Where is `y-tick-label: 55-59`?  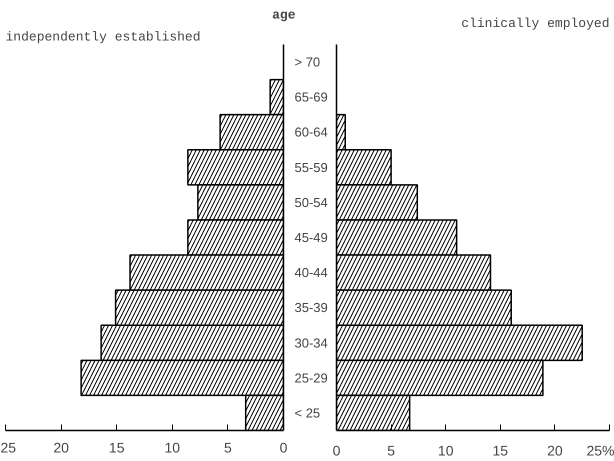 y-tick-label: 55-59 is located at coordinates (311, 167).